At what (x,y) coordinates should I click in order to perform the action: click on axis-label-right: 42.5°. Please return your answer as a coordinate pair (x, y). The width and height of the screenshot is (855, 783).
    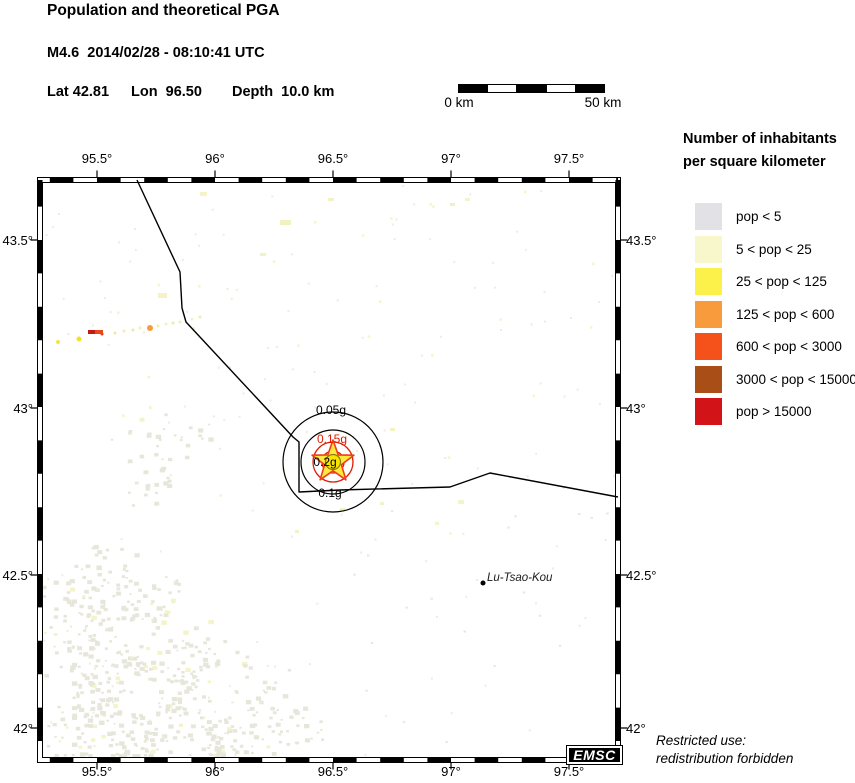
    Looking at the image, I should click on (641, 575).